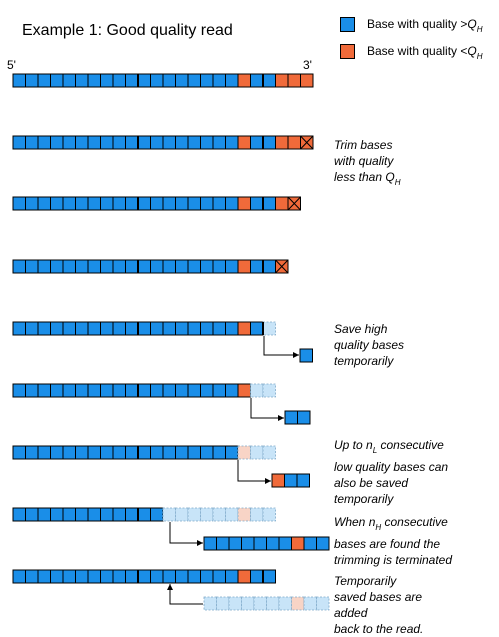 This screenshot has height=637, width=499. What do you see at coordinates (347, 51) in the screenshot?
I see `legend-low-swatch` at bounding box center [347, 51].